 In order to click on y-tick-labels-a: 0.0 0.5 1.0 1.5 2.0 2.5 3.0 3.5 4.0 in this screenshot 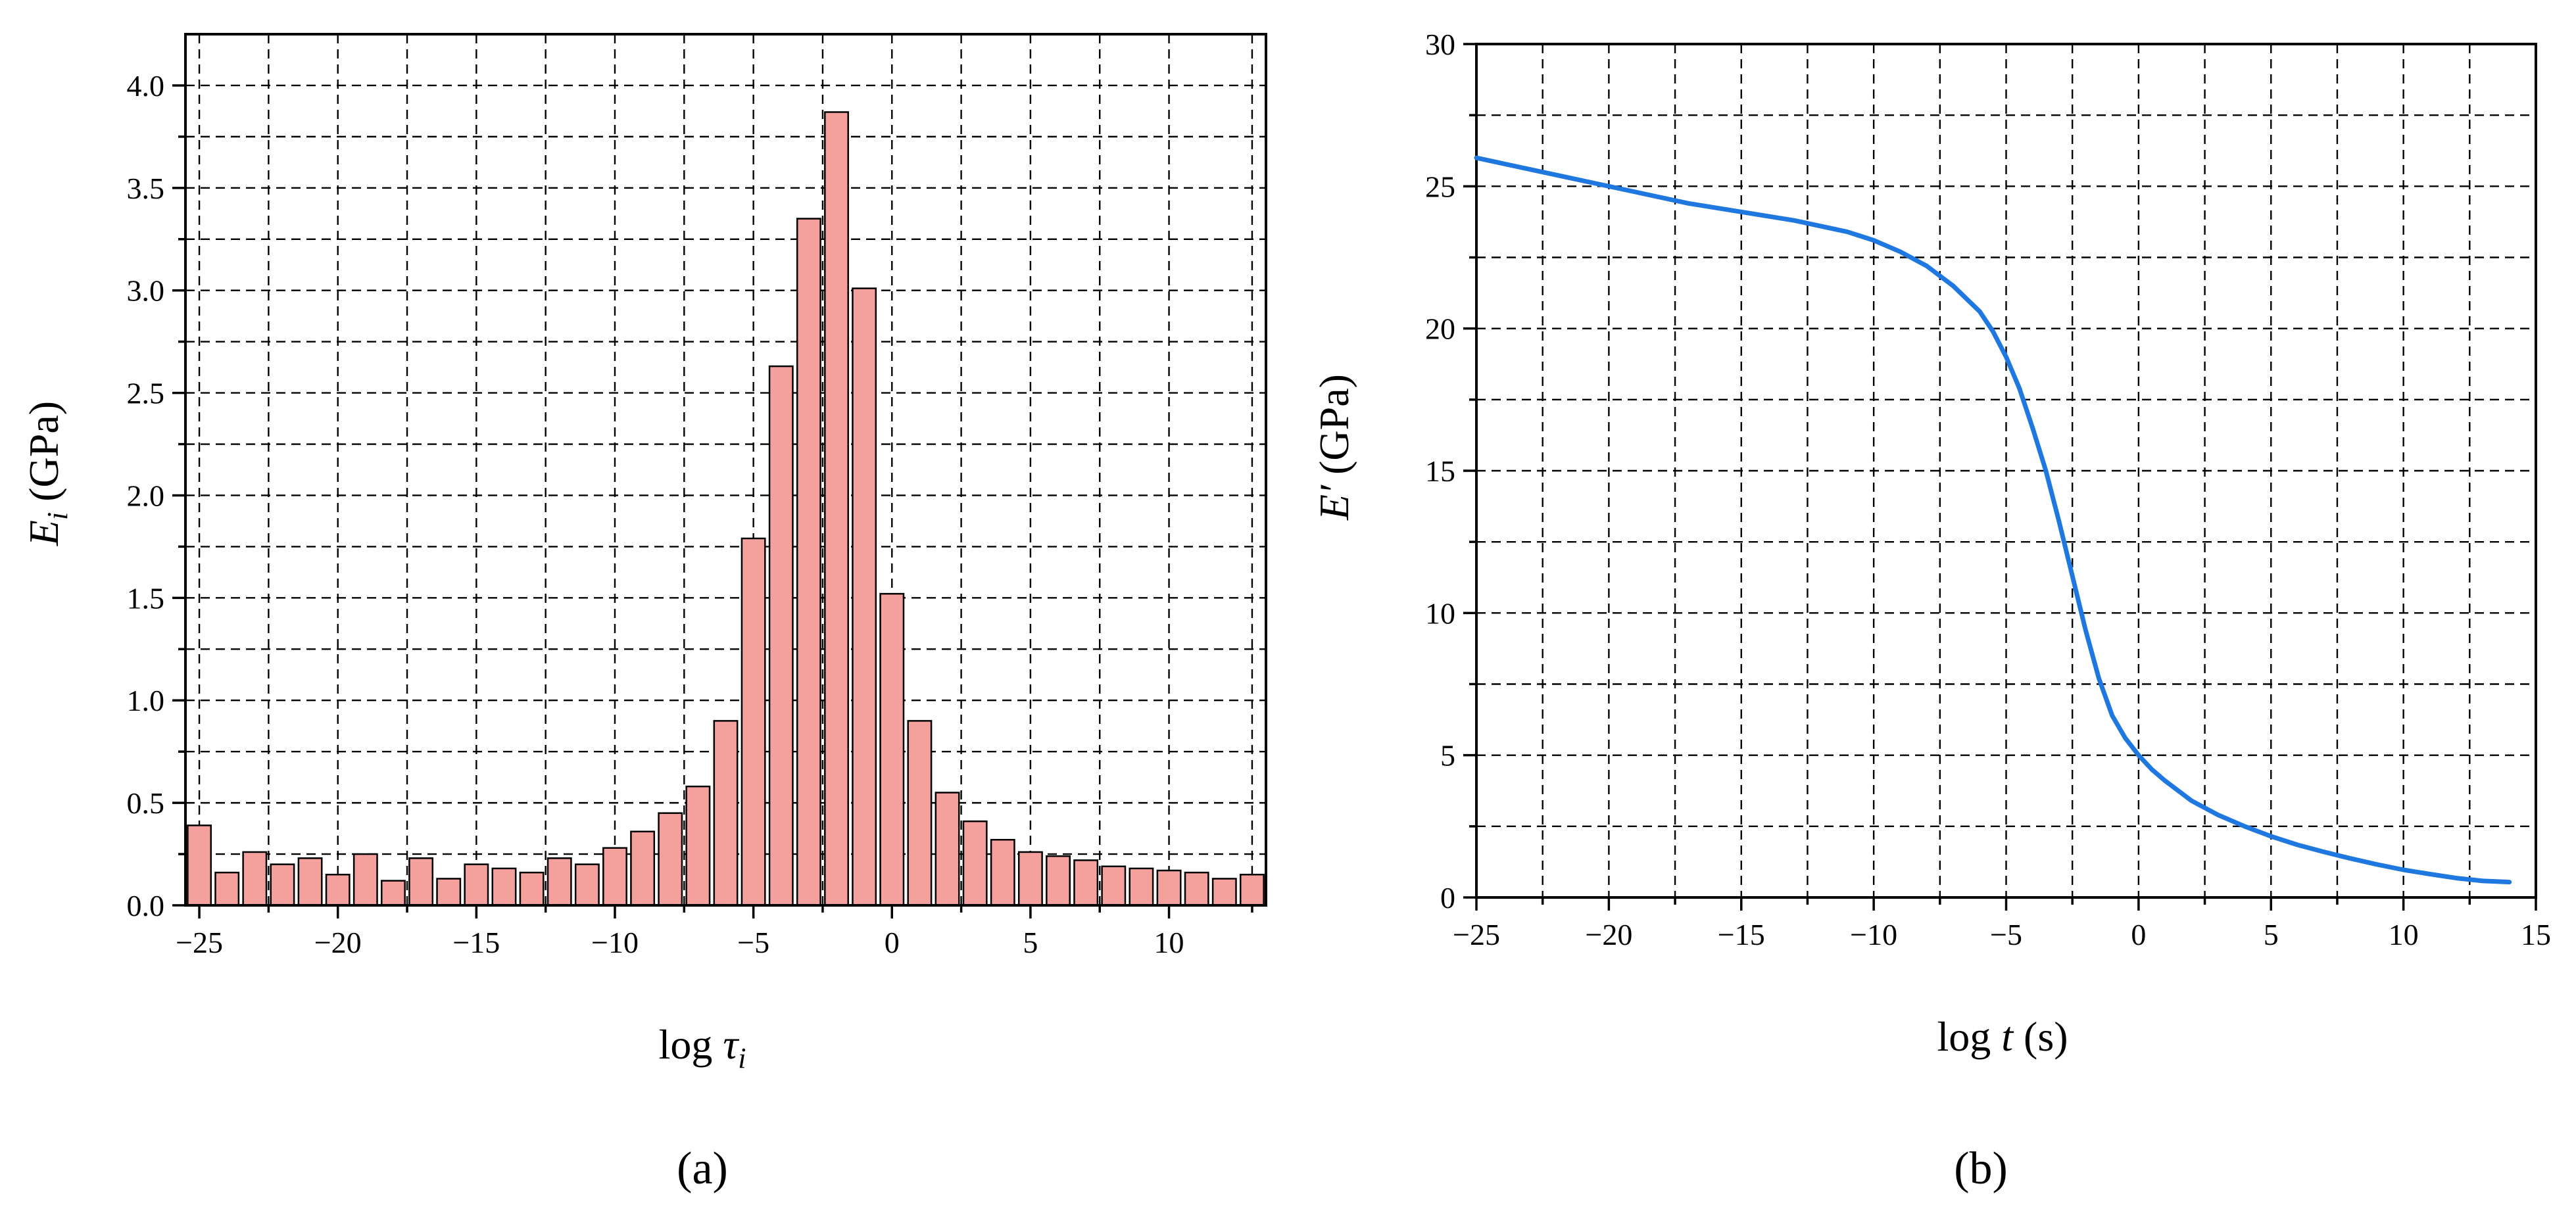, I will do `click(146, 495)`.